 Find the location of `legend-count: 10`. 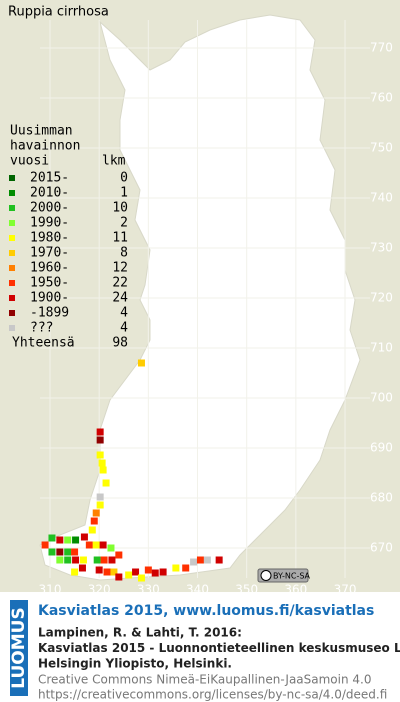

legend-count: 10 is located at coordinates (120, 208).